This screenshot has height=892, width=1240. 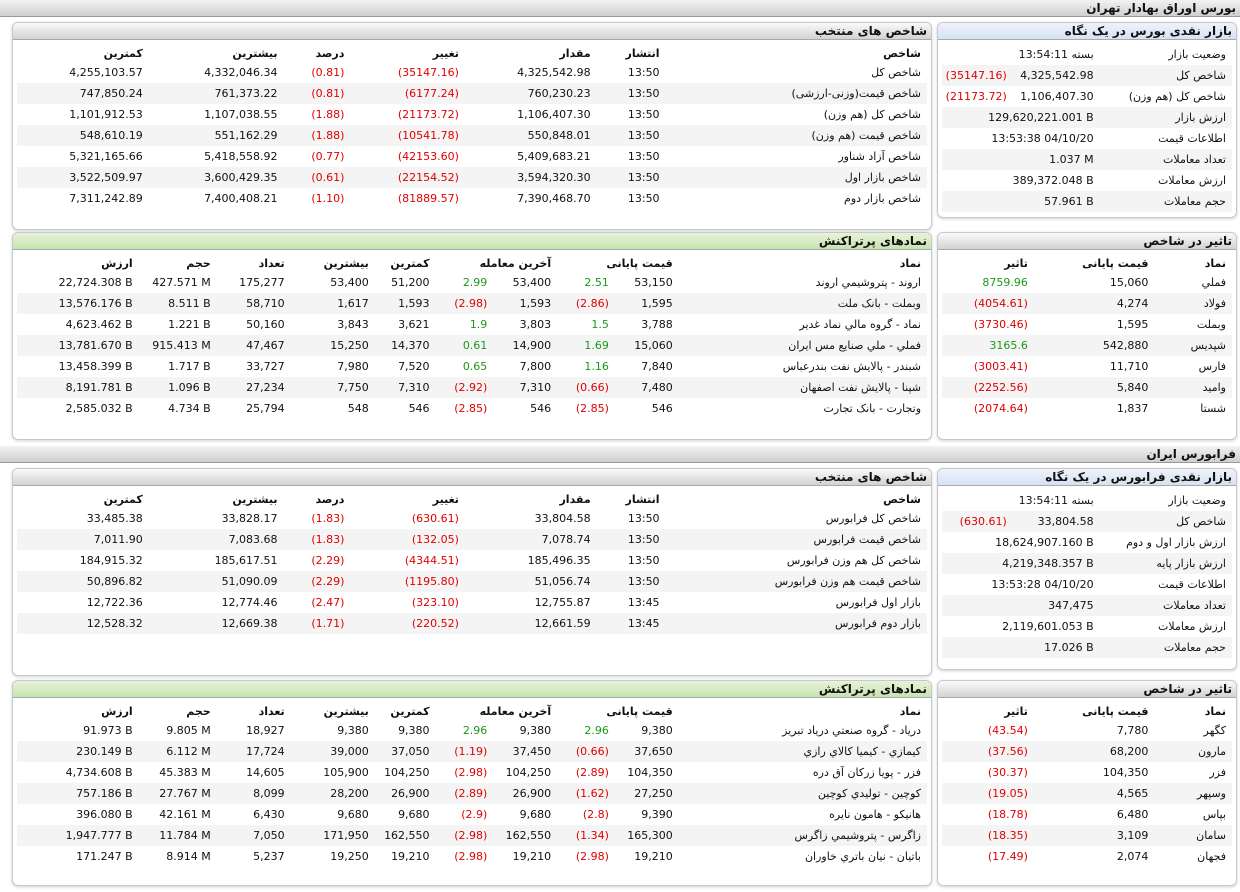 What do you see at coordinates (332, 303) in the screenshot?
I see `cell-value: 1,617` at bounding box center [332, 303].